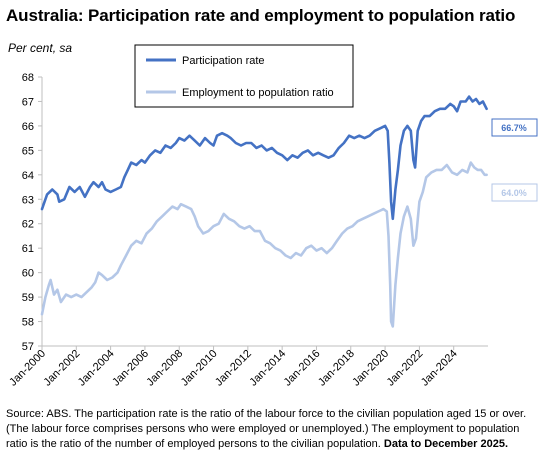 The height and width of the screenshot is (472, 548). What do you see at coordinates (96, 368) in the screenshot?
I see `x-tick-label: Jan-2004` at bounding box center [96, 368].